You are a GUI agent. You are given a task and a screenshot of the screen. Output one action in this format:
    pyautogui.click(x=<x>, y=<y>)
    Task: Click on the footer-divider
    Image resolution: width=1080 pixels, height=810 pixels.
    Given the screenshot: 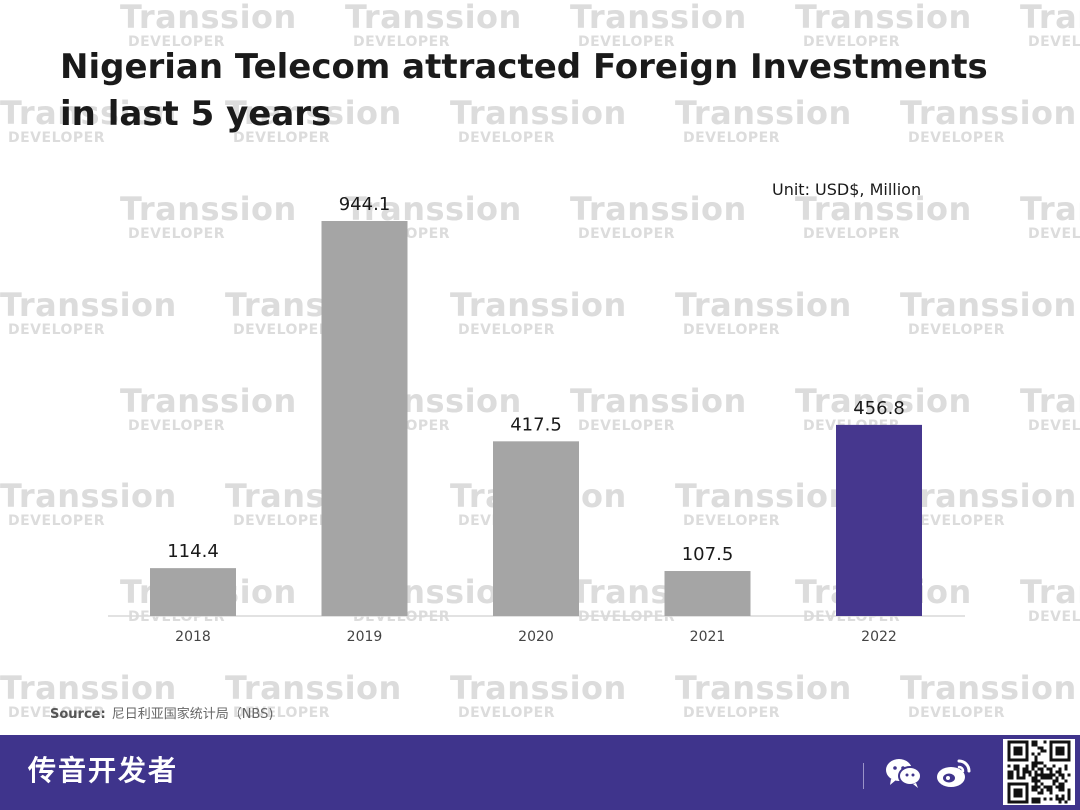 What is the action you would take?
    pyautogui.click(x=863, y=776)
    